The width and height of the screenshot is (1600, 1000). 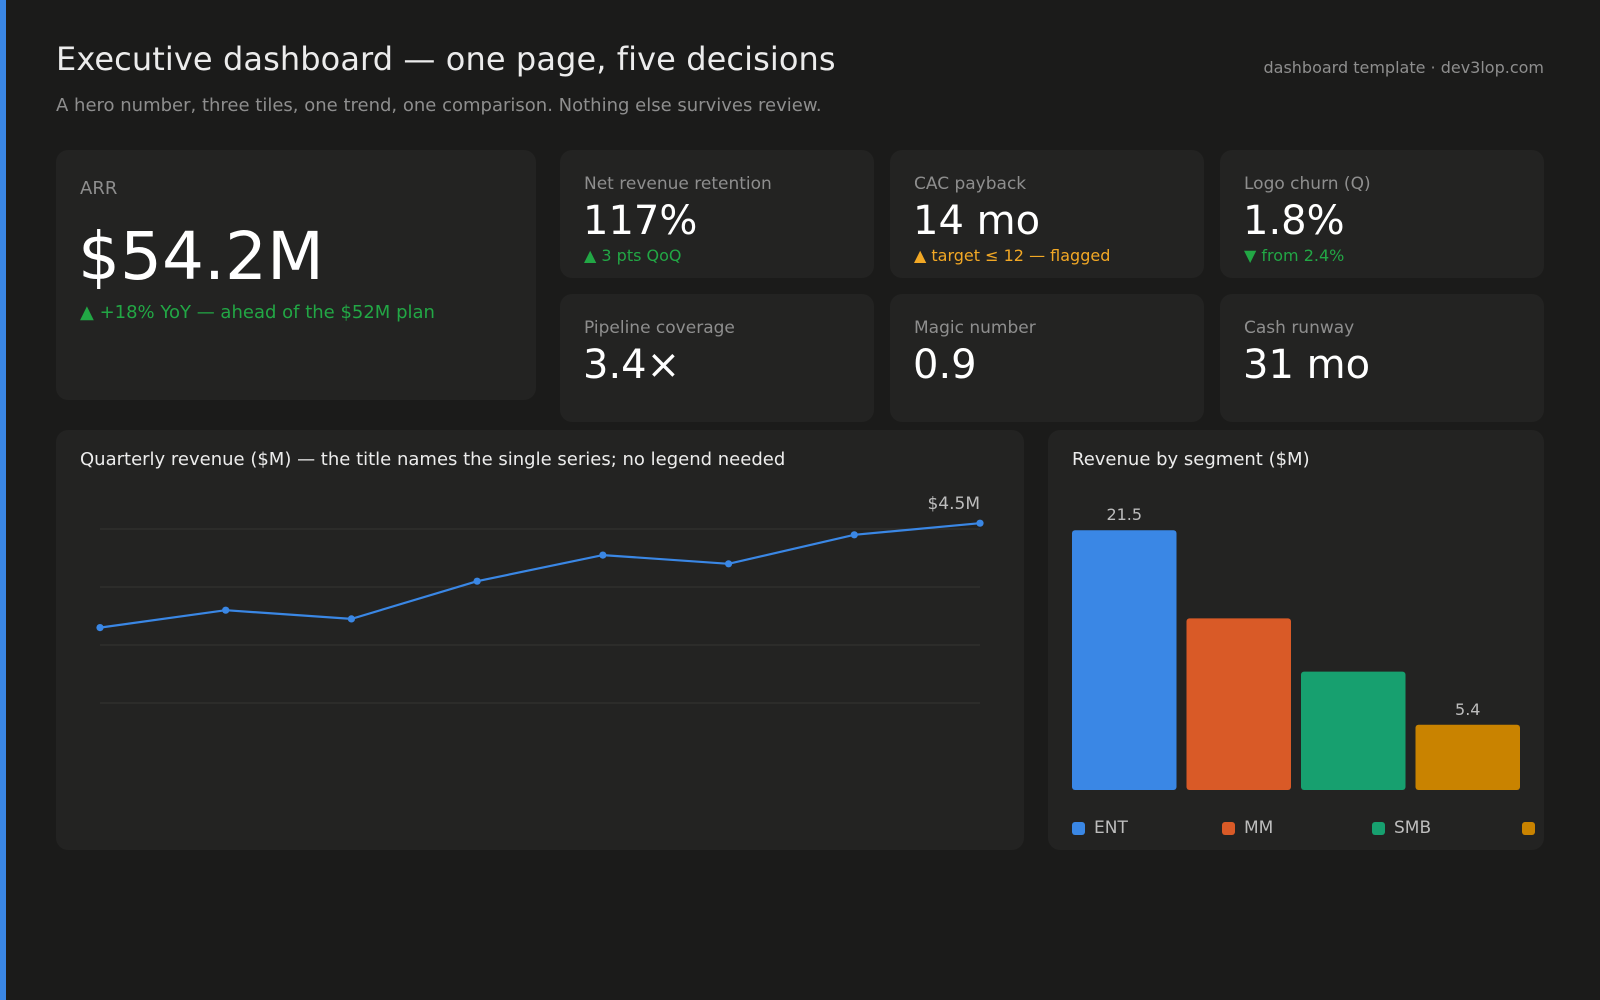 I want to click on legend-item: ENT, so click(x=1100, y=828).